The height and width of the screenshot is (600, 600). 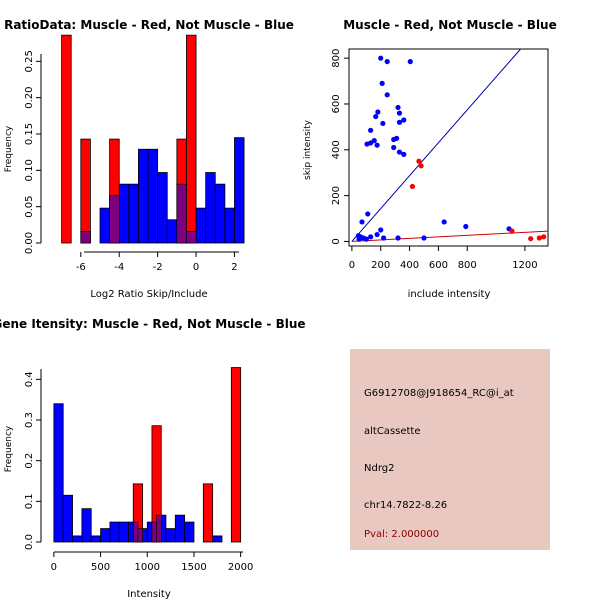 What do you see at coordinates (187, 455) in the screenshot?
I see `gene-muscle-bars` at bounding box center [187, 455].